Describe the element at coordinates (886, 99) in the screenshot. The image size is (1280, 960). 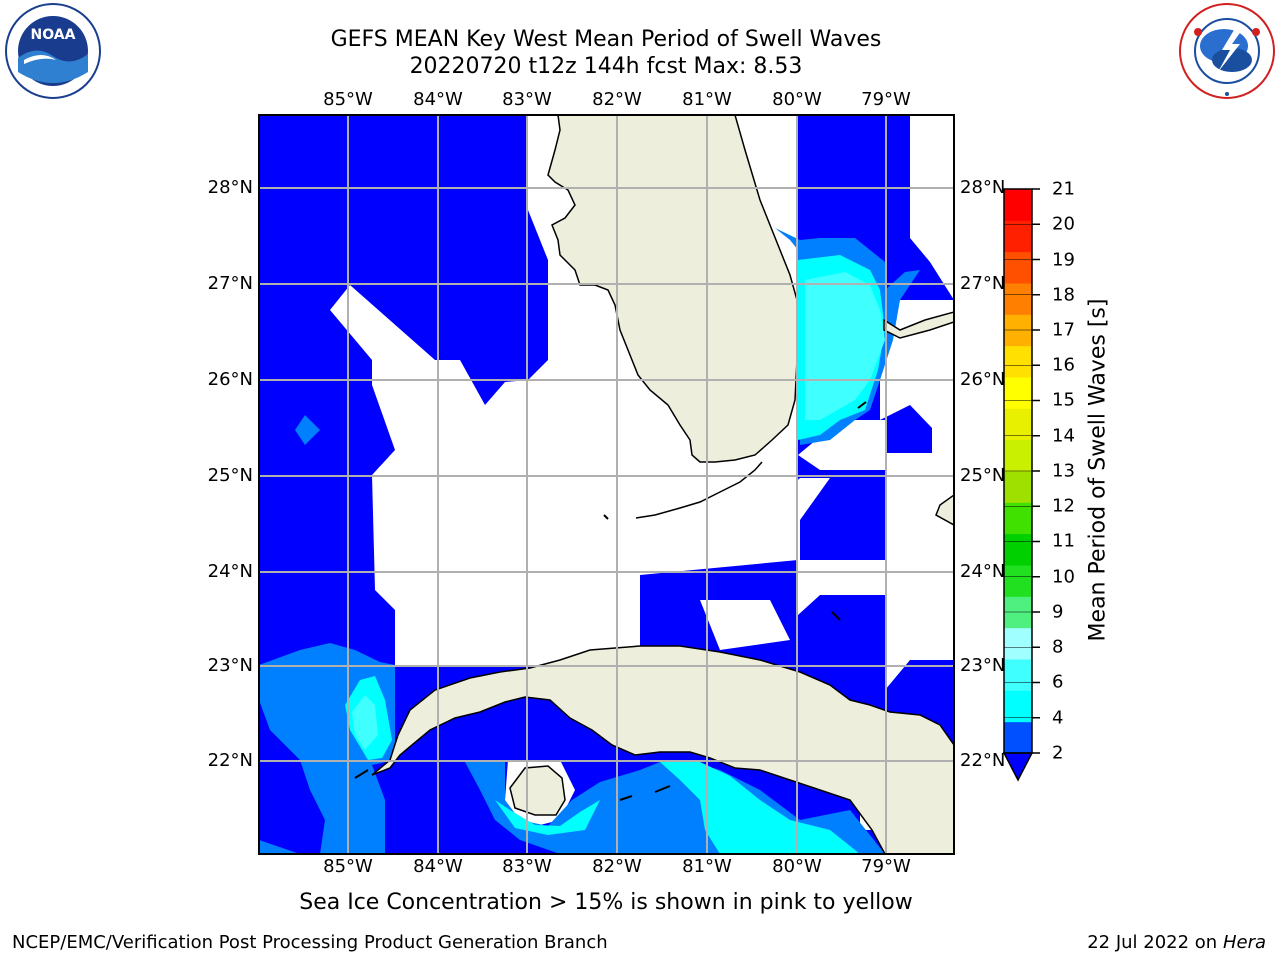
I see `lon-label-top: 79°W` at that location.